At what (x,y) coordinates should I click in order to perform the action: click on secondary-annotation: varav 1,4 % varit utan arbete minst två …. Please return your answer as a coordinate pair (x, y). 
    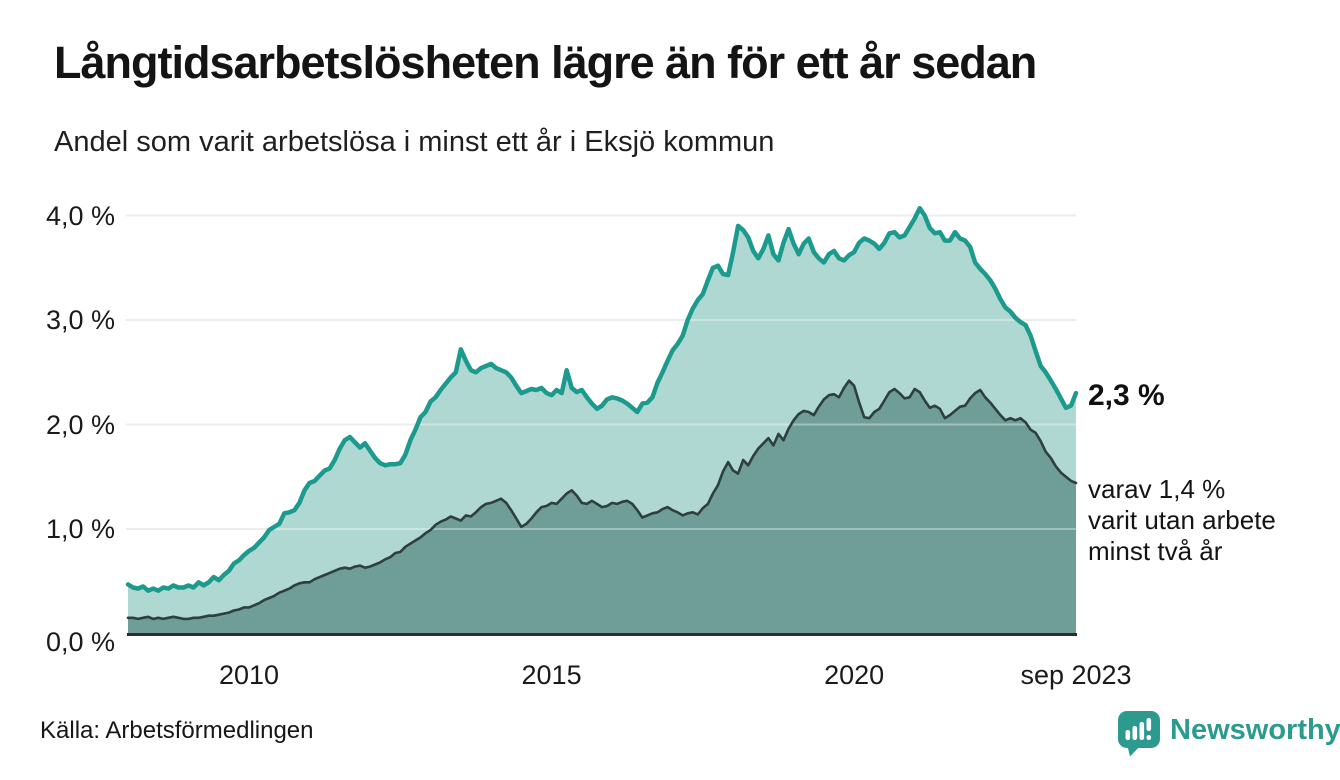
    Looking at the image, I should click on (1182, 520).